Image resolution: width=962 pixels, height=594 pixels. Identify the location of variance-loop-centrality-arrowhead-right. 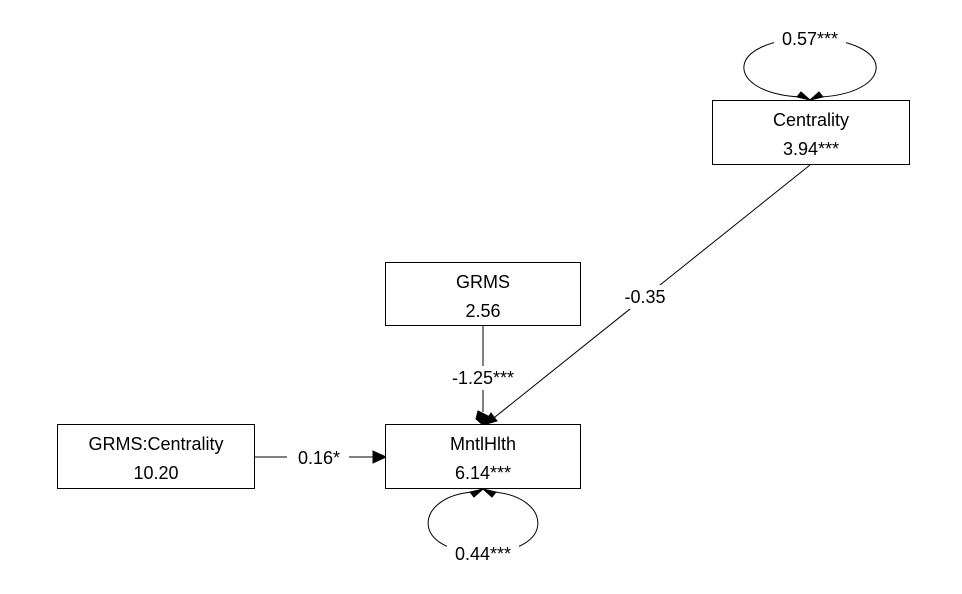
(816, 96).